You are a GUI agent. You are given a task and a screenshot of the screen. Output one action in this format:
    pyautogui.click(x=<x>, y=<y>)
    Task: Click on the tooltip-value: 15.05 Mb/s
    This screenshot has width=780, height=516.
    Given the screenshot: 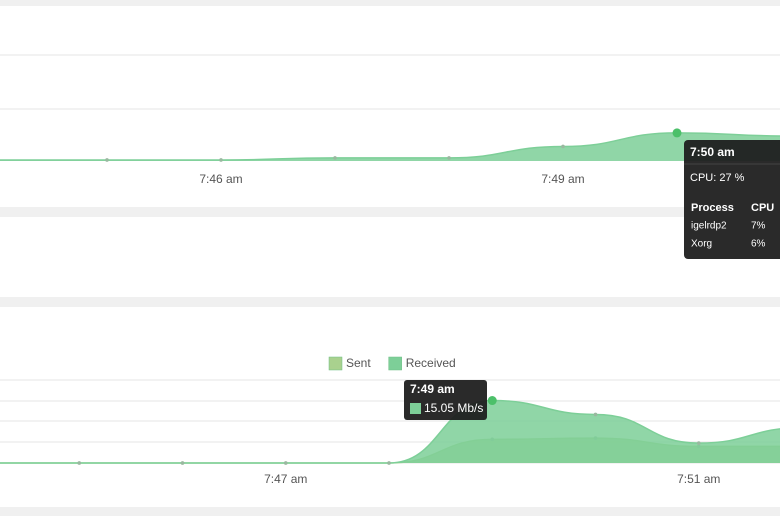 What is the action you would take?
    pyautogui.click(x=453, y=408)
    